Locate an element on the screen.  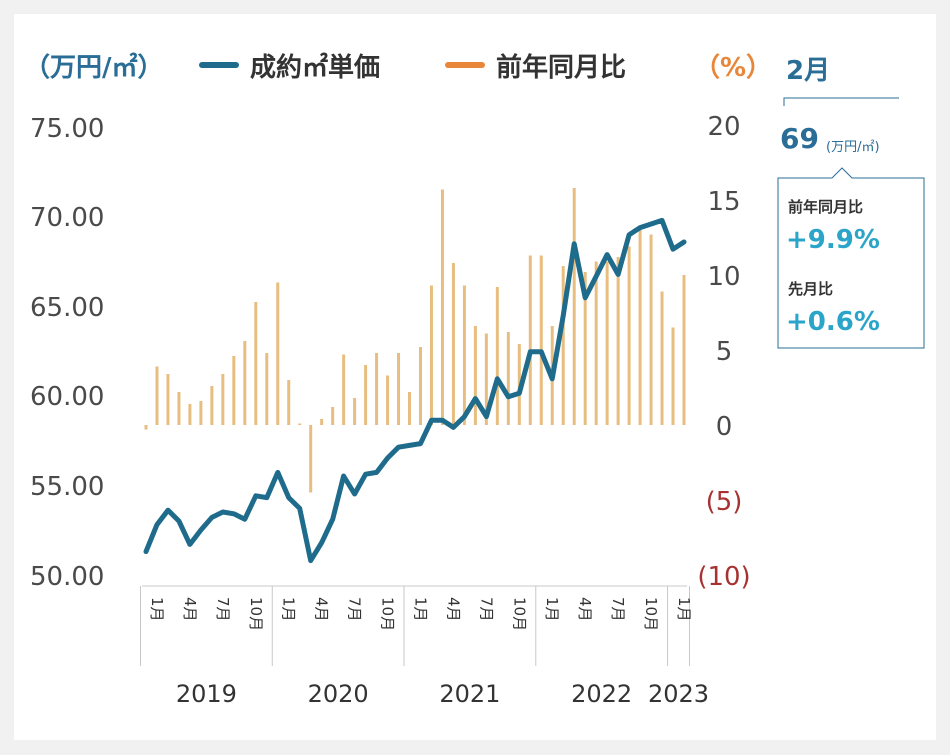
right-tick-20: 20 is located at coordinates (723, 127).